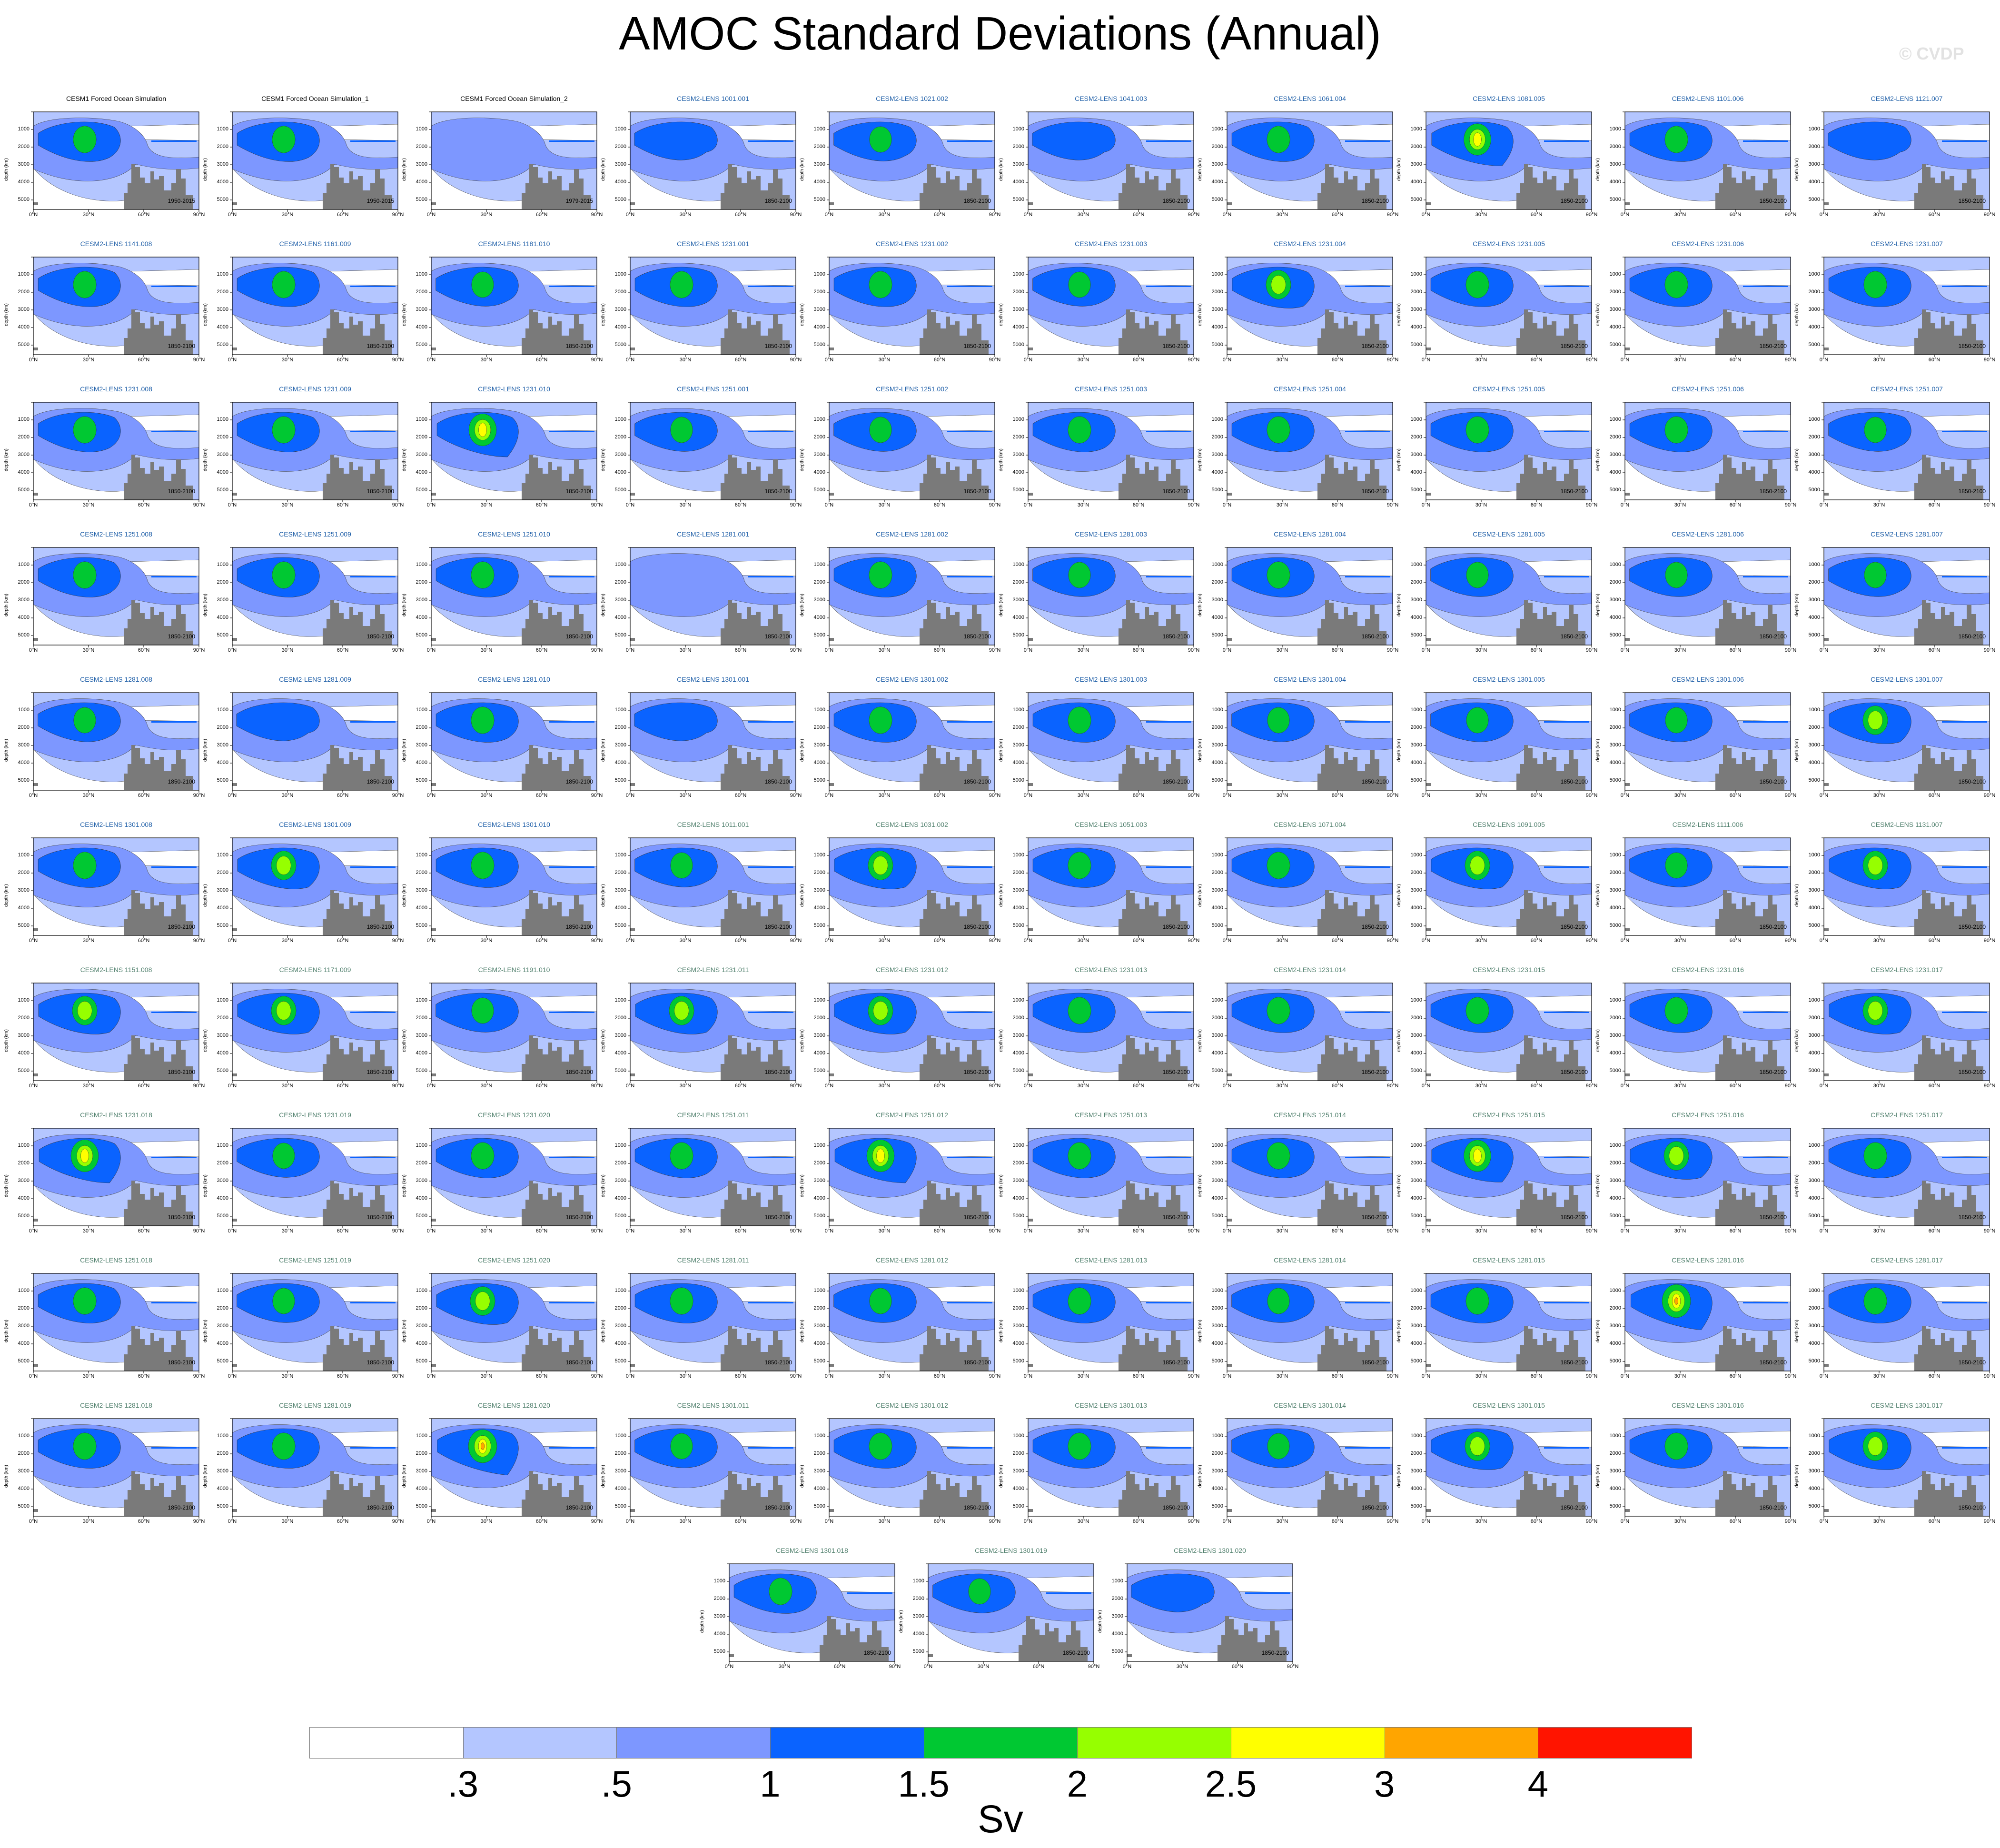 The image size is (2000, 1848). Describe the element at coordinates (1231, 1784) in the screenshot. I see `colorbar-tick-label: 2.5` at that location.